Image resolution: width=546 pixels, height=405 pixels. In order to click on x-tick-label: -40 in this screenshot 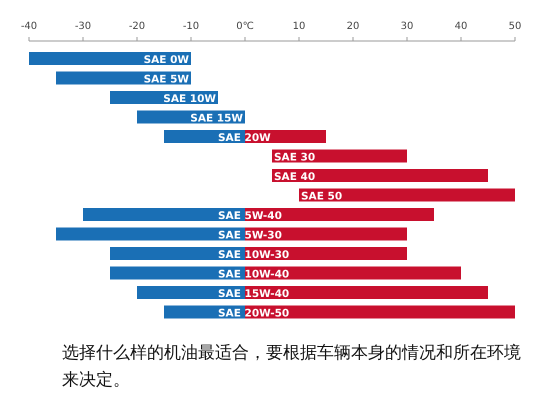, I will do `click(29, 26)`.